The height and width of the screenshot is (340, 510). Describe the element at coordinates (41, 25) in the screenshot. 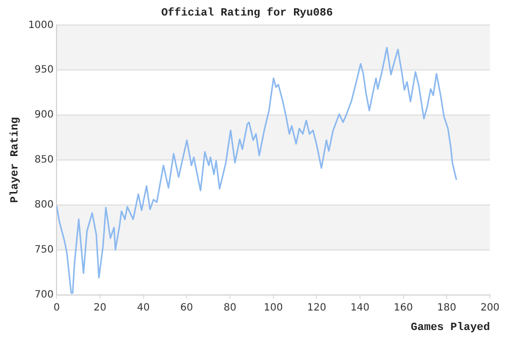

I see `y-tick-label: 1000` at that location.